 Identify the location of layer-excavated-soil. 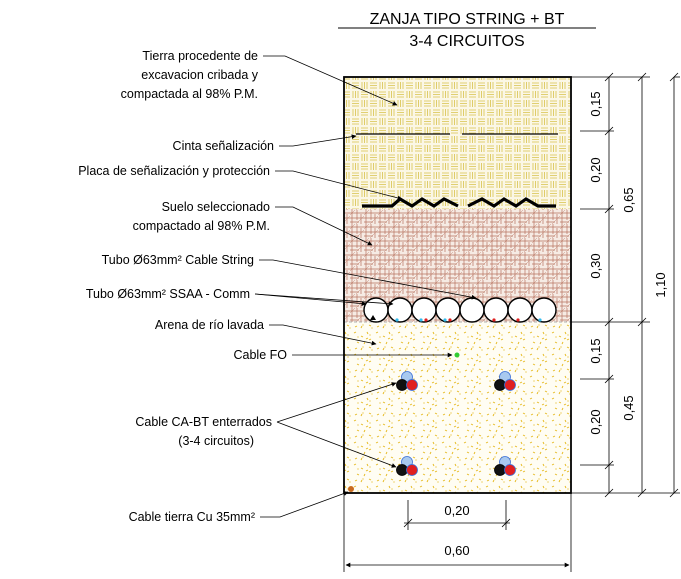
(457, 143).